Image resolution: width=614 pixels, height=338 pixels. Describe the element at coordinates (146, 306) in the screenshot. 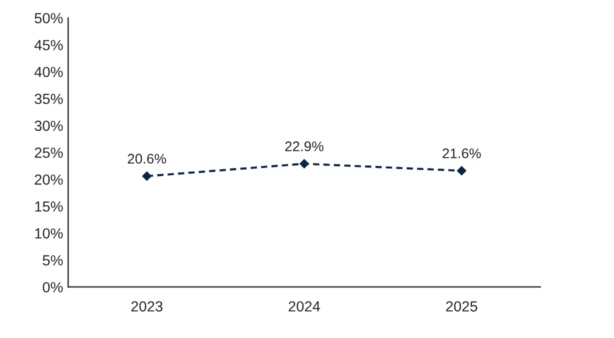

I see `x-tick-label: 2023` at that location.